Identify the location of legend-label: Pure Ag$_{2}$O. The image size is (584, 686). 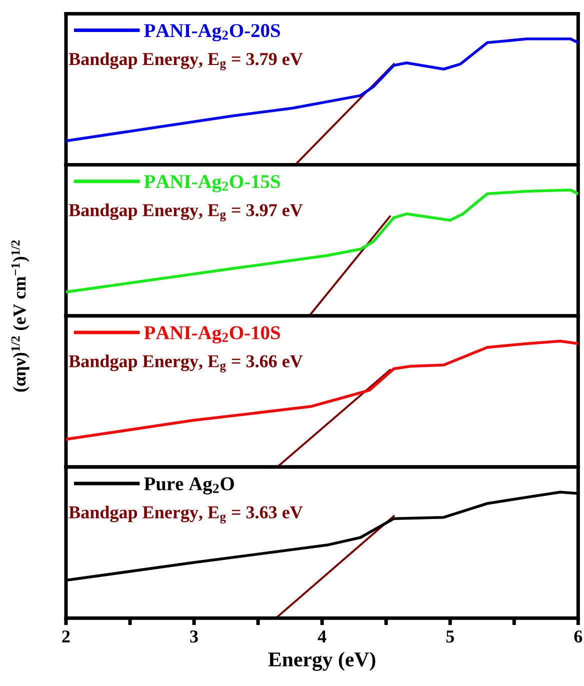
(189, 485).